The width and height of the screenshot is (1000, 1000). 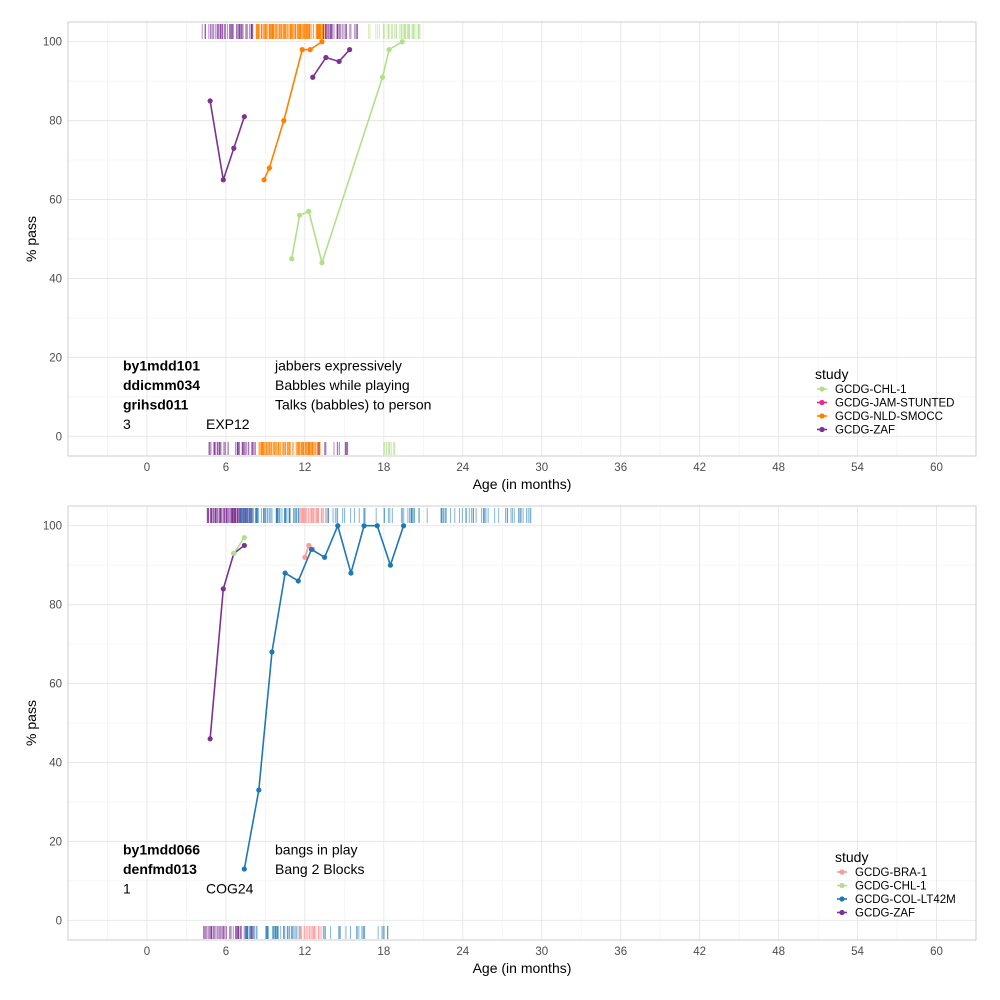 I want to click on y-tick-label: 20, so click(x=55, y=842).